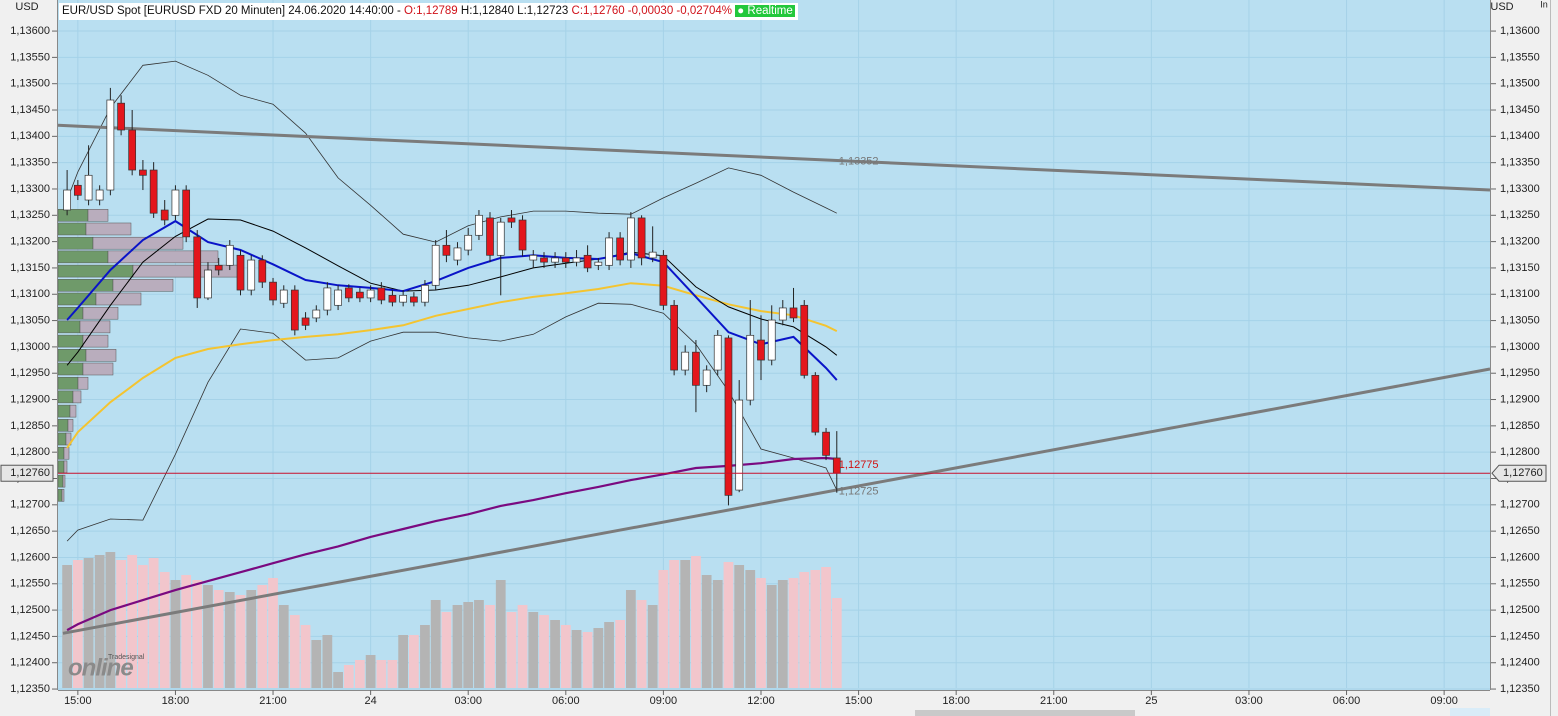 The width and height of the screenshot is (1558, 716). Describe the element at coordinates (1025, 713) in the screenshot. I see `navigator` at that location.